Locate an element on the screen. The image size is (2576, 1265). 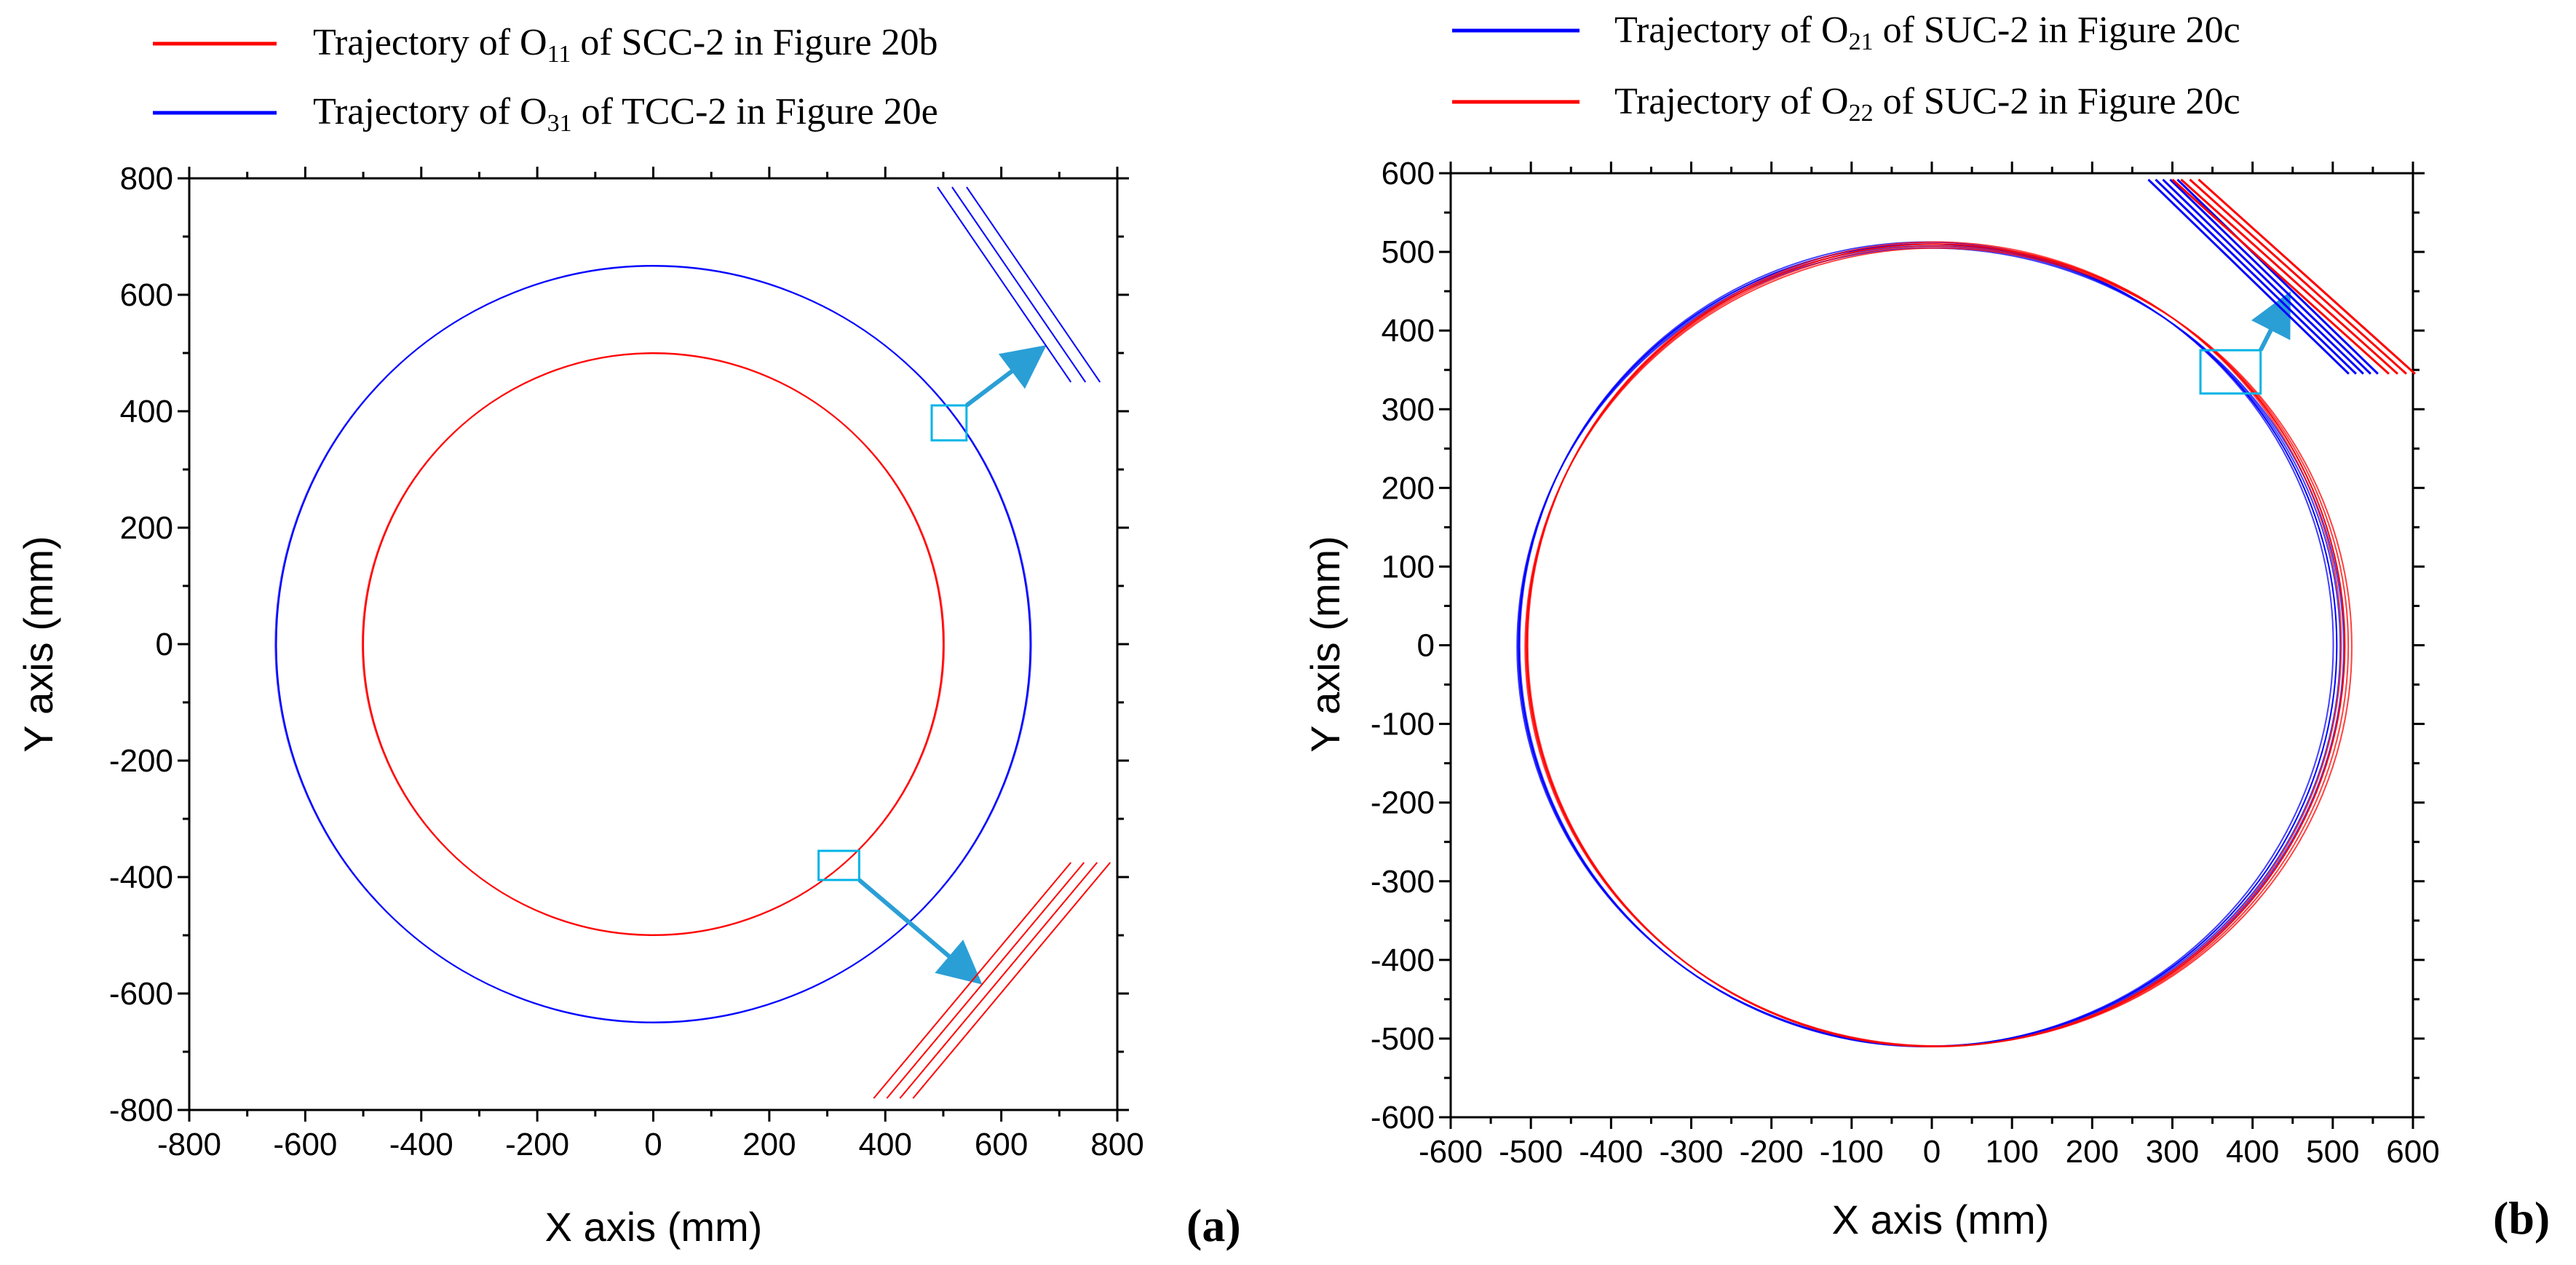
y-tick-label: -800 is located at coordinates (141, 1110).